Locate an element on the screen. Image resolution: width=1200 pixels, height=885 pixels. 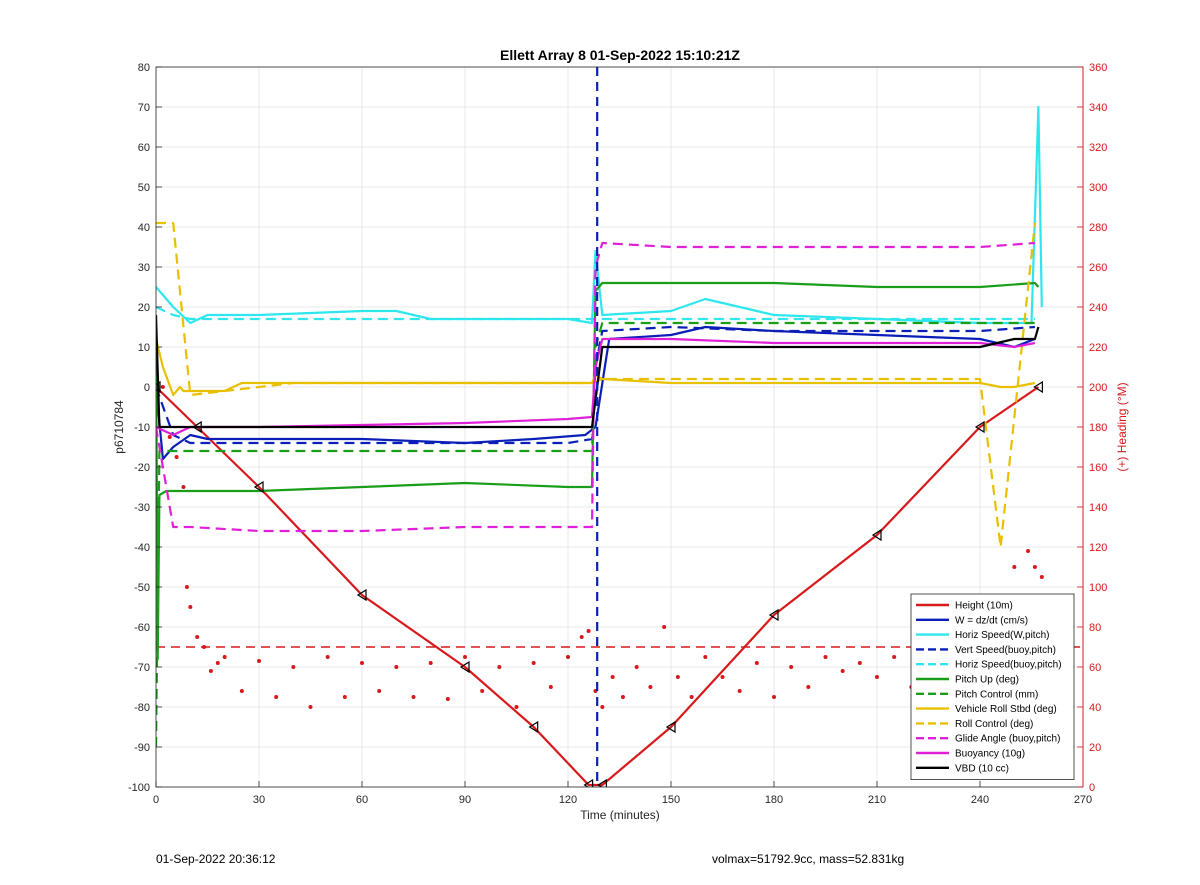
y2-tick-label: 0 is located at coordinates (1092, 788).